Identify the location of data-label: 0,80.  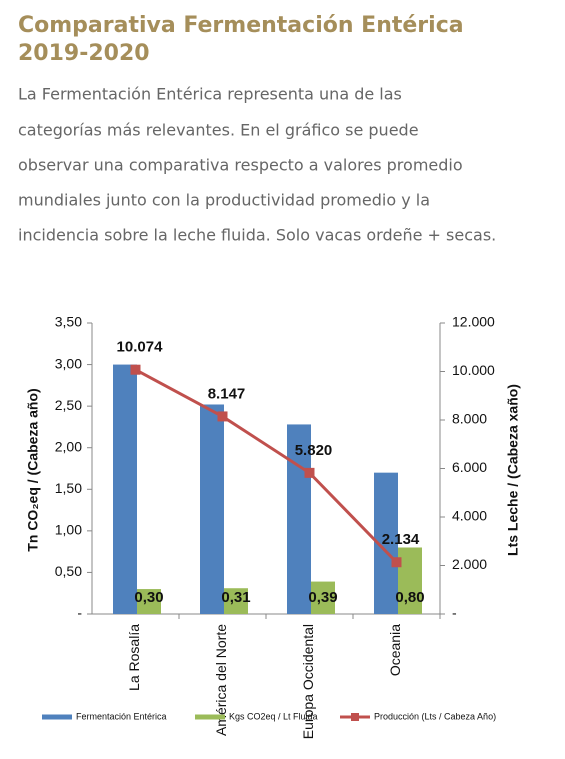
(409, 597).